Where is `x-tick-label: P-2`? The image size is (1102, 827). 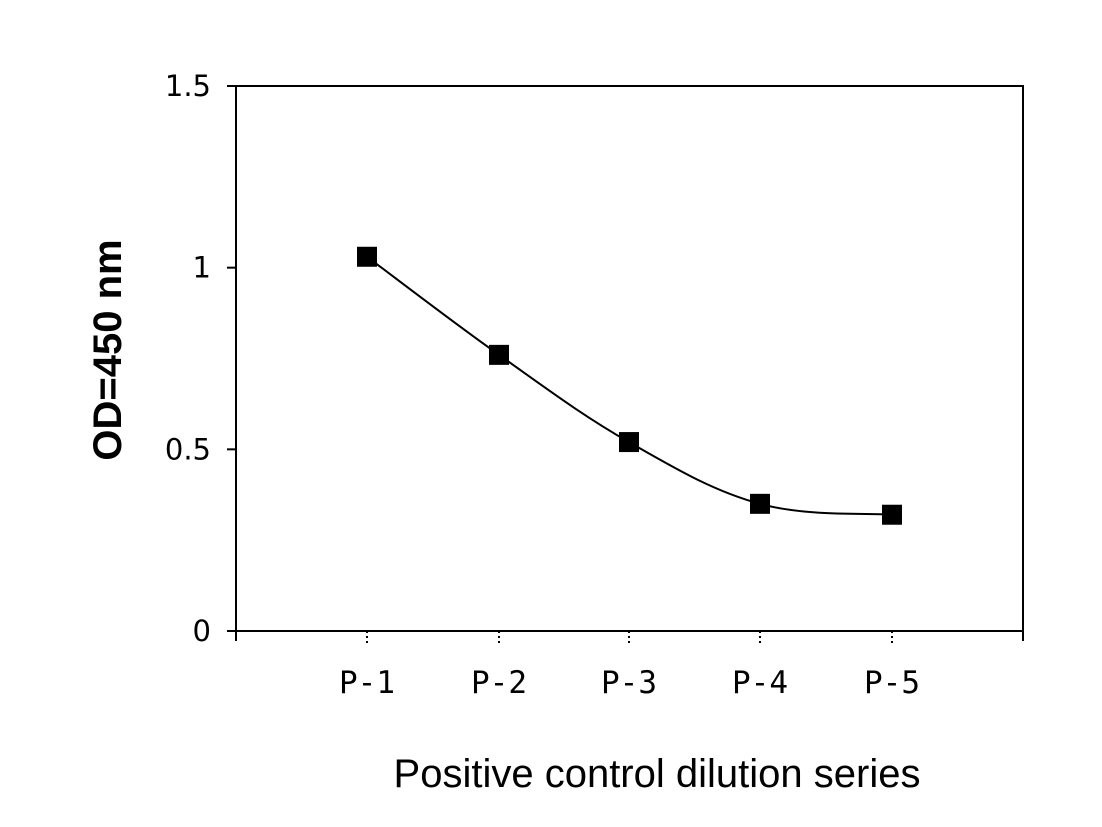 x-tick-label: P-2 is located at coordinates (499, 683).